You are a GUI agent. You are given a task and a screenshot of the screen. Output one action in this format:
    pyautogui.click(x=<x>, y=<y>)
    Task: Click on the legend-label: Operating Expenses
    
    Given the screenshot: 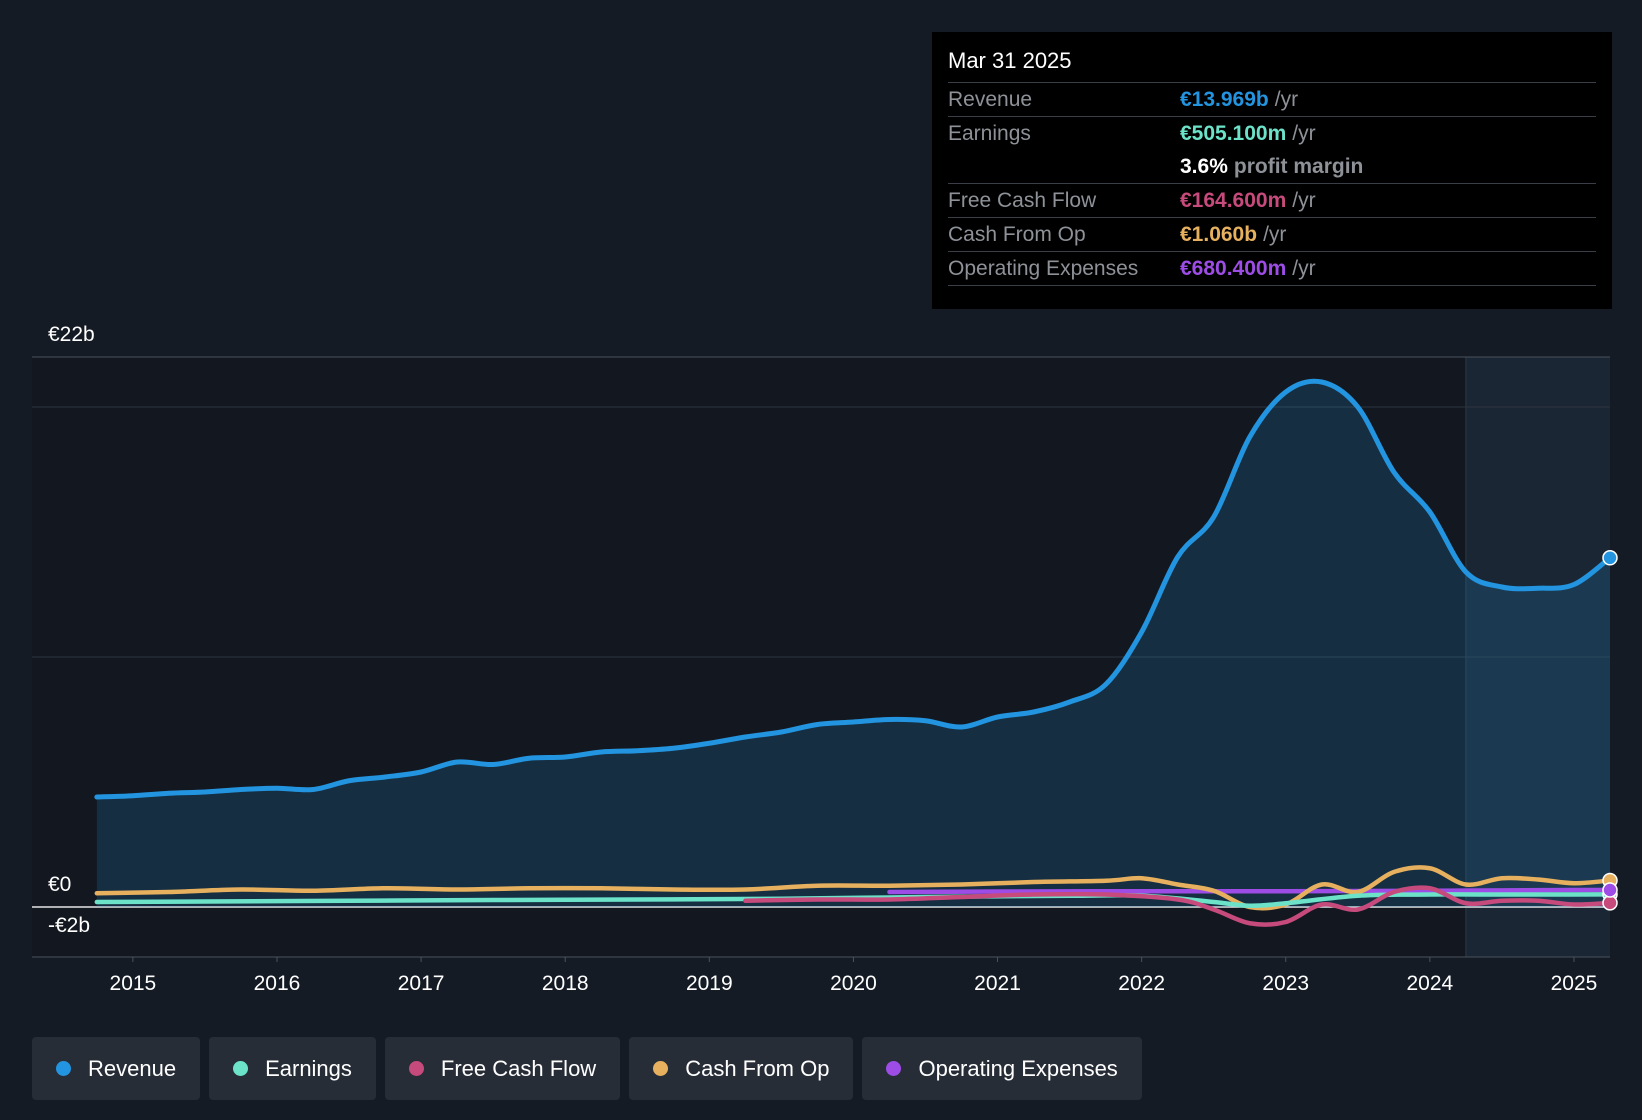 What is the action you would take?
    pyautogui.click(x=1018, y=1068)
    